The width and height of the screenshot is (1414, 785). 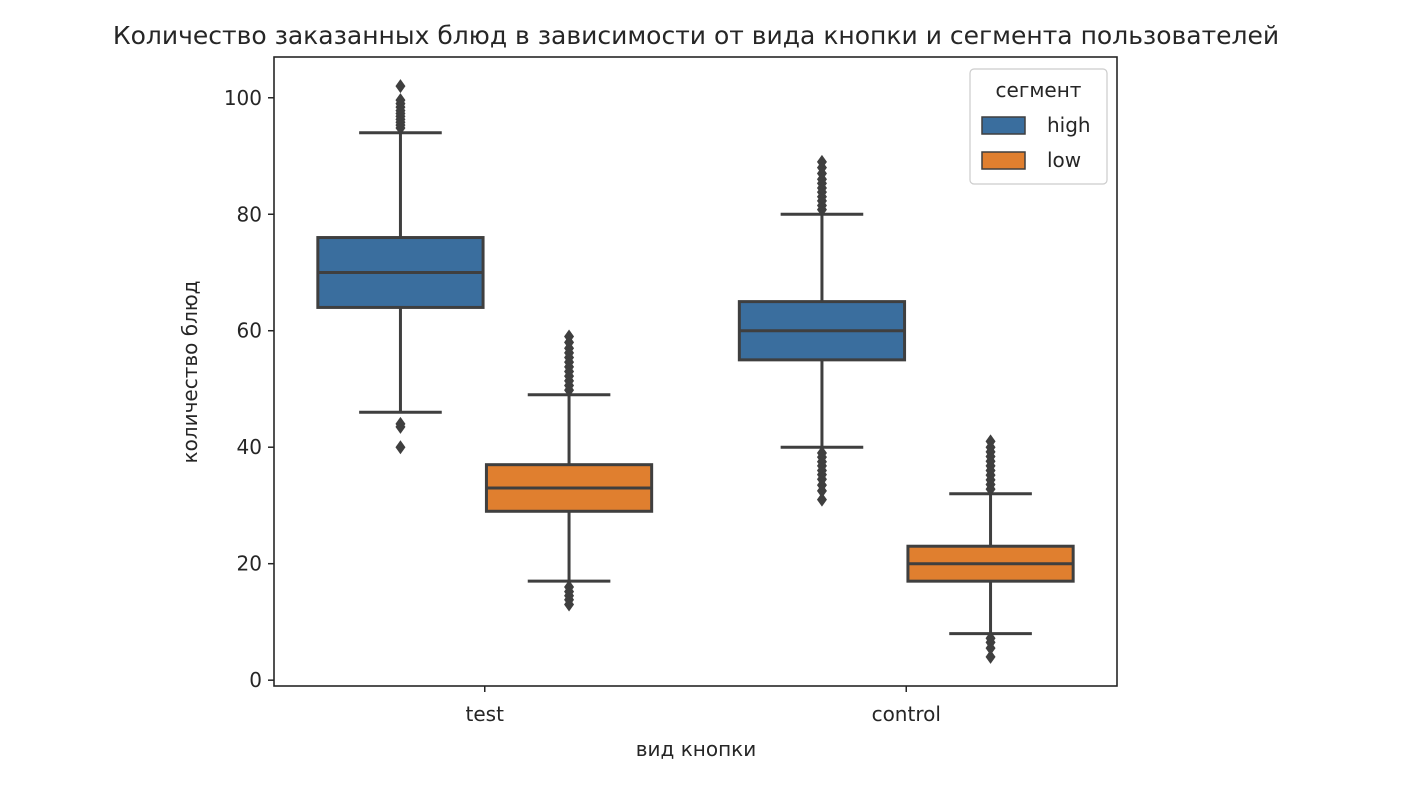 What do you see at coordinates (1038, 126) in the screenshot?
I see `legend: сегмент high low` at bounding box center [1038, 126].